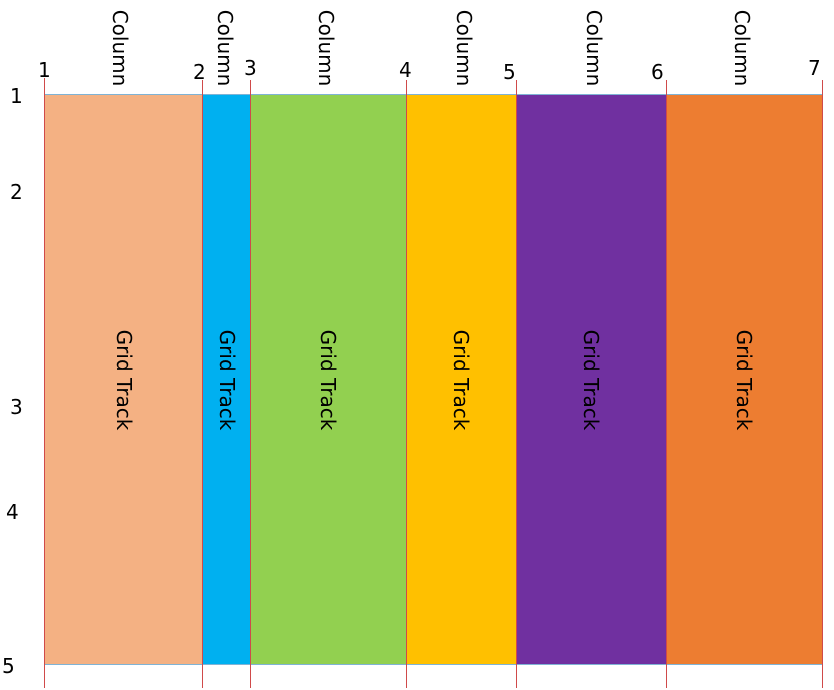  Describe the element at coordinates (199, 72) in the screenshot. I see `column-line-number: 2` at that location.